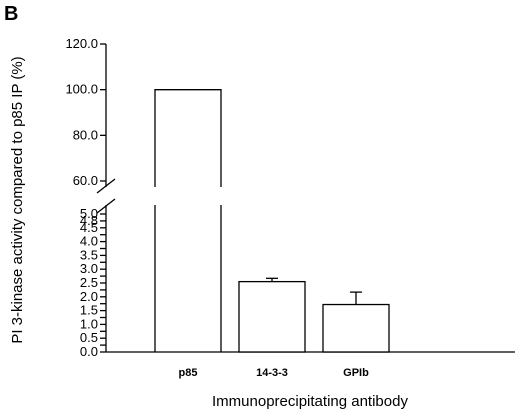  Describe the element at coordinates (85, 134) in the screenshot. I see `y-tick-label: 80.0` at that location.